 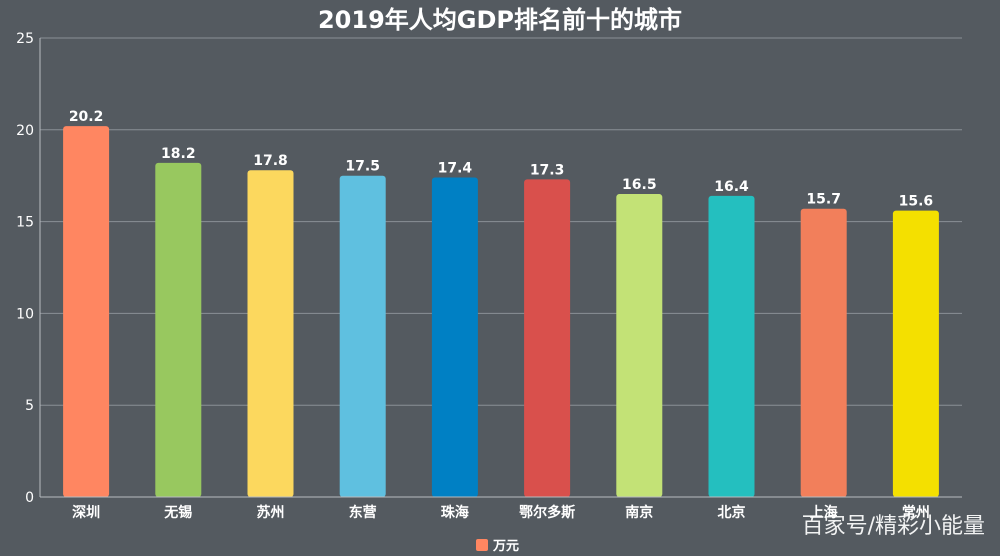 What do you see at coordinates (505, 546) in the screenshot?
I see `legend-label: 万元` at bounding box center [505, 546].